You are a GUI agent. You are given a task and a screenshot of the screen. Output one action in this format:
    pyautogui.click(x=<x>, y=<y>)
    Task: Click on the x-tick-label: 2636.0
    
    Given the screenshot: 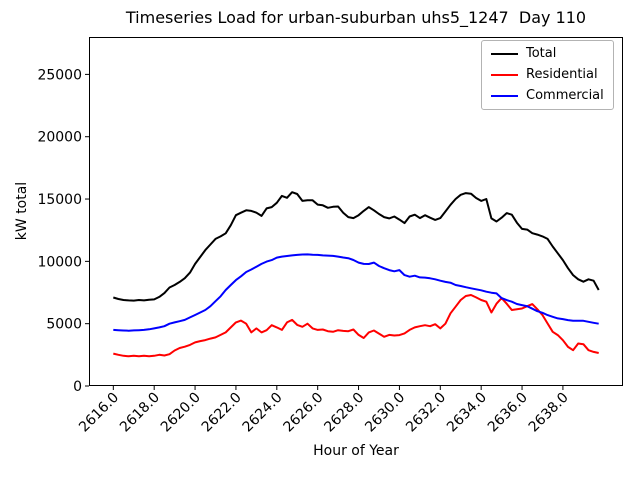 What is the action you would take?
    pyautogui.click(x=508, y=413)
    